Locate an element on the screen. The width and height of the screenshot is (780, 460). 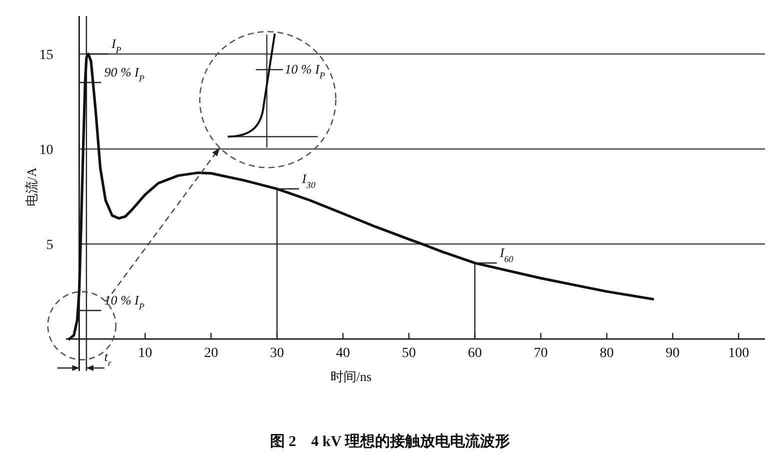
annotation: I$_{P}$ is located at coordinates (116, 45).